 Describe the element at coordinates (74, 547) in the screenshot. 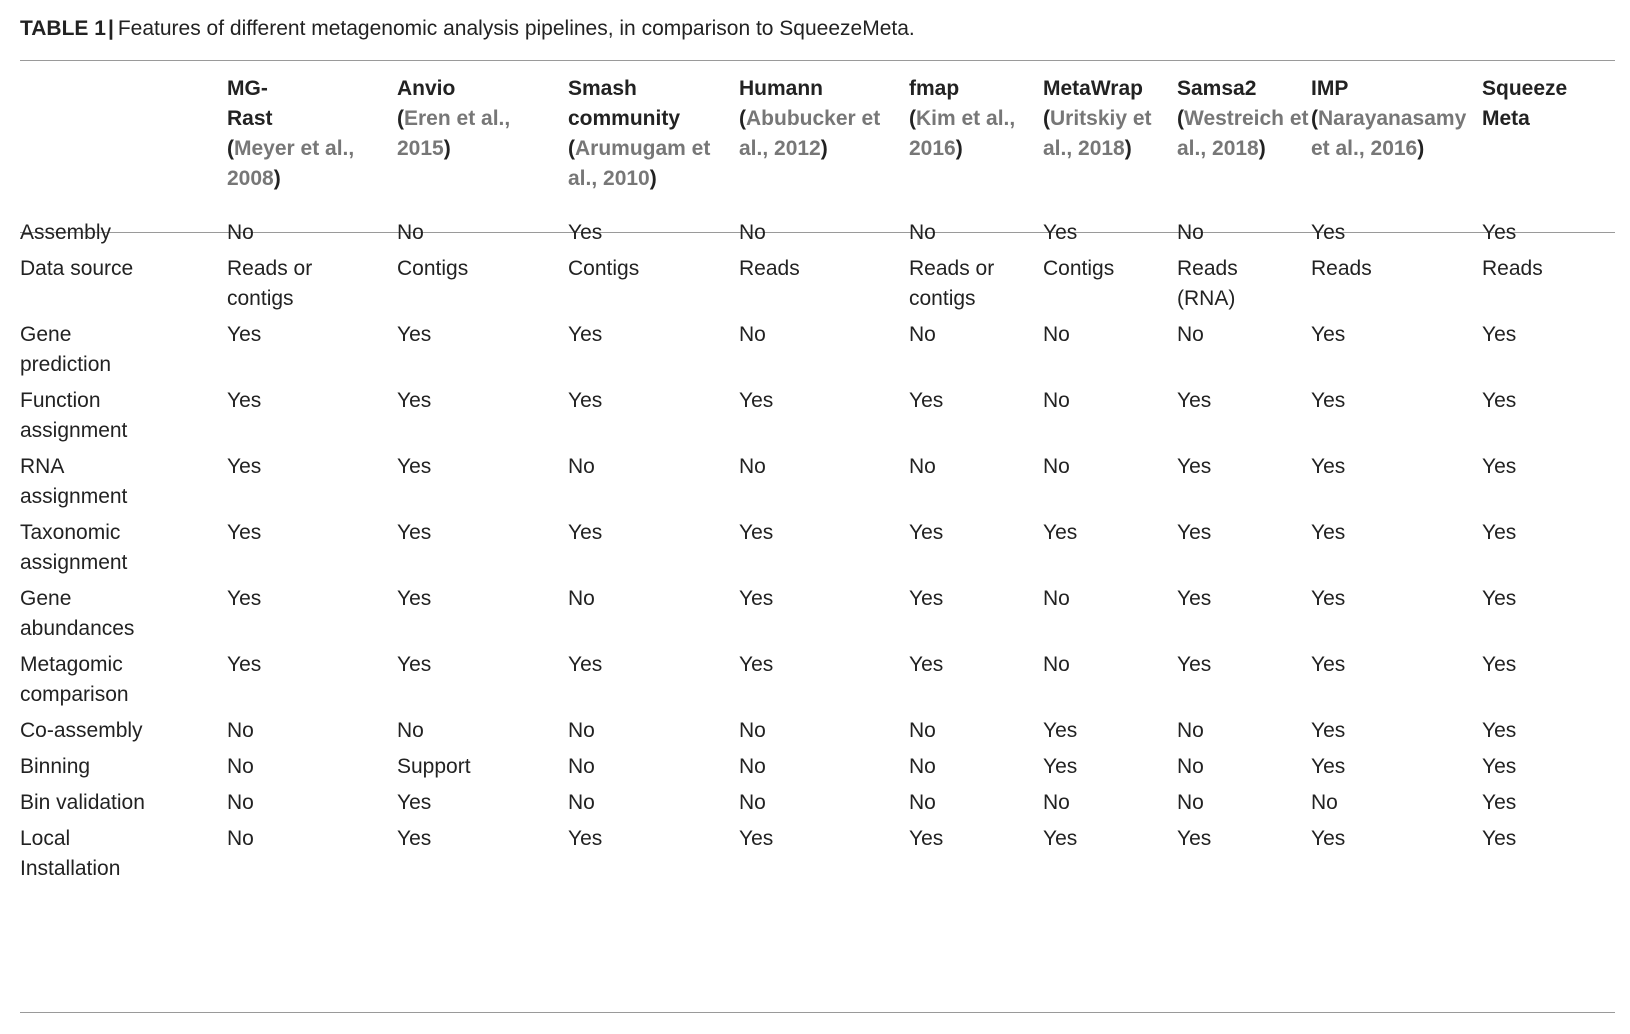

I see `feature-label: Taxonomic assignment` at that location.